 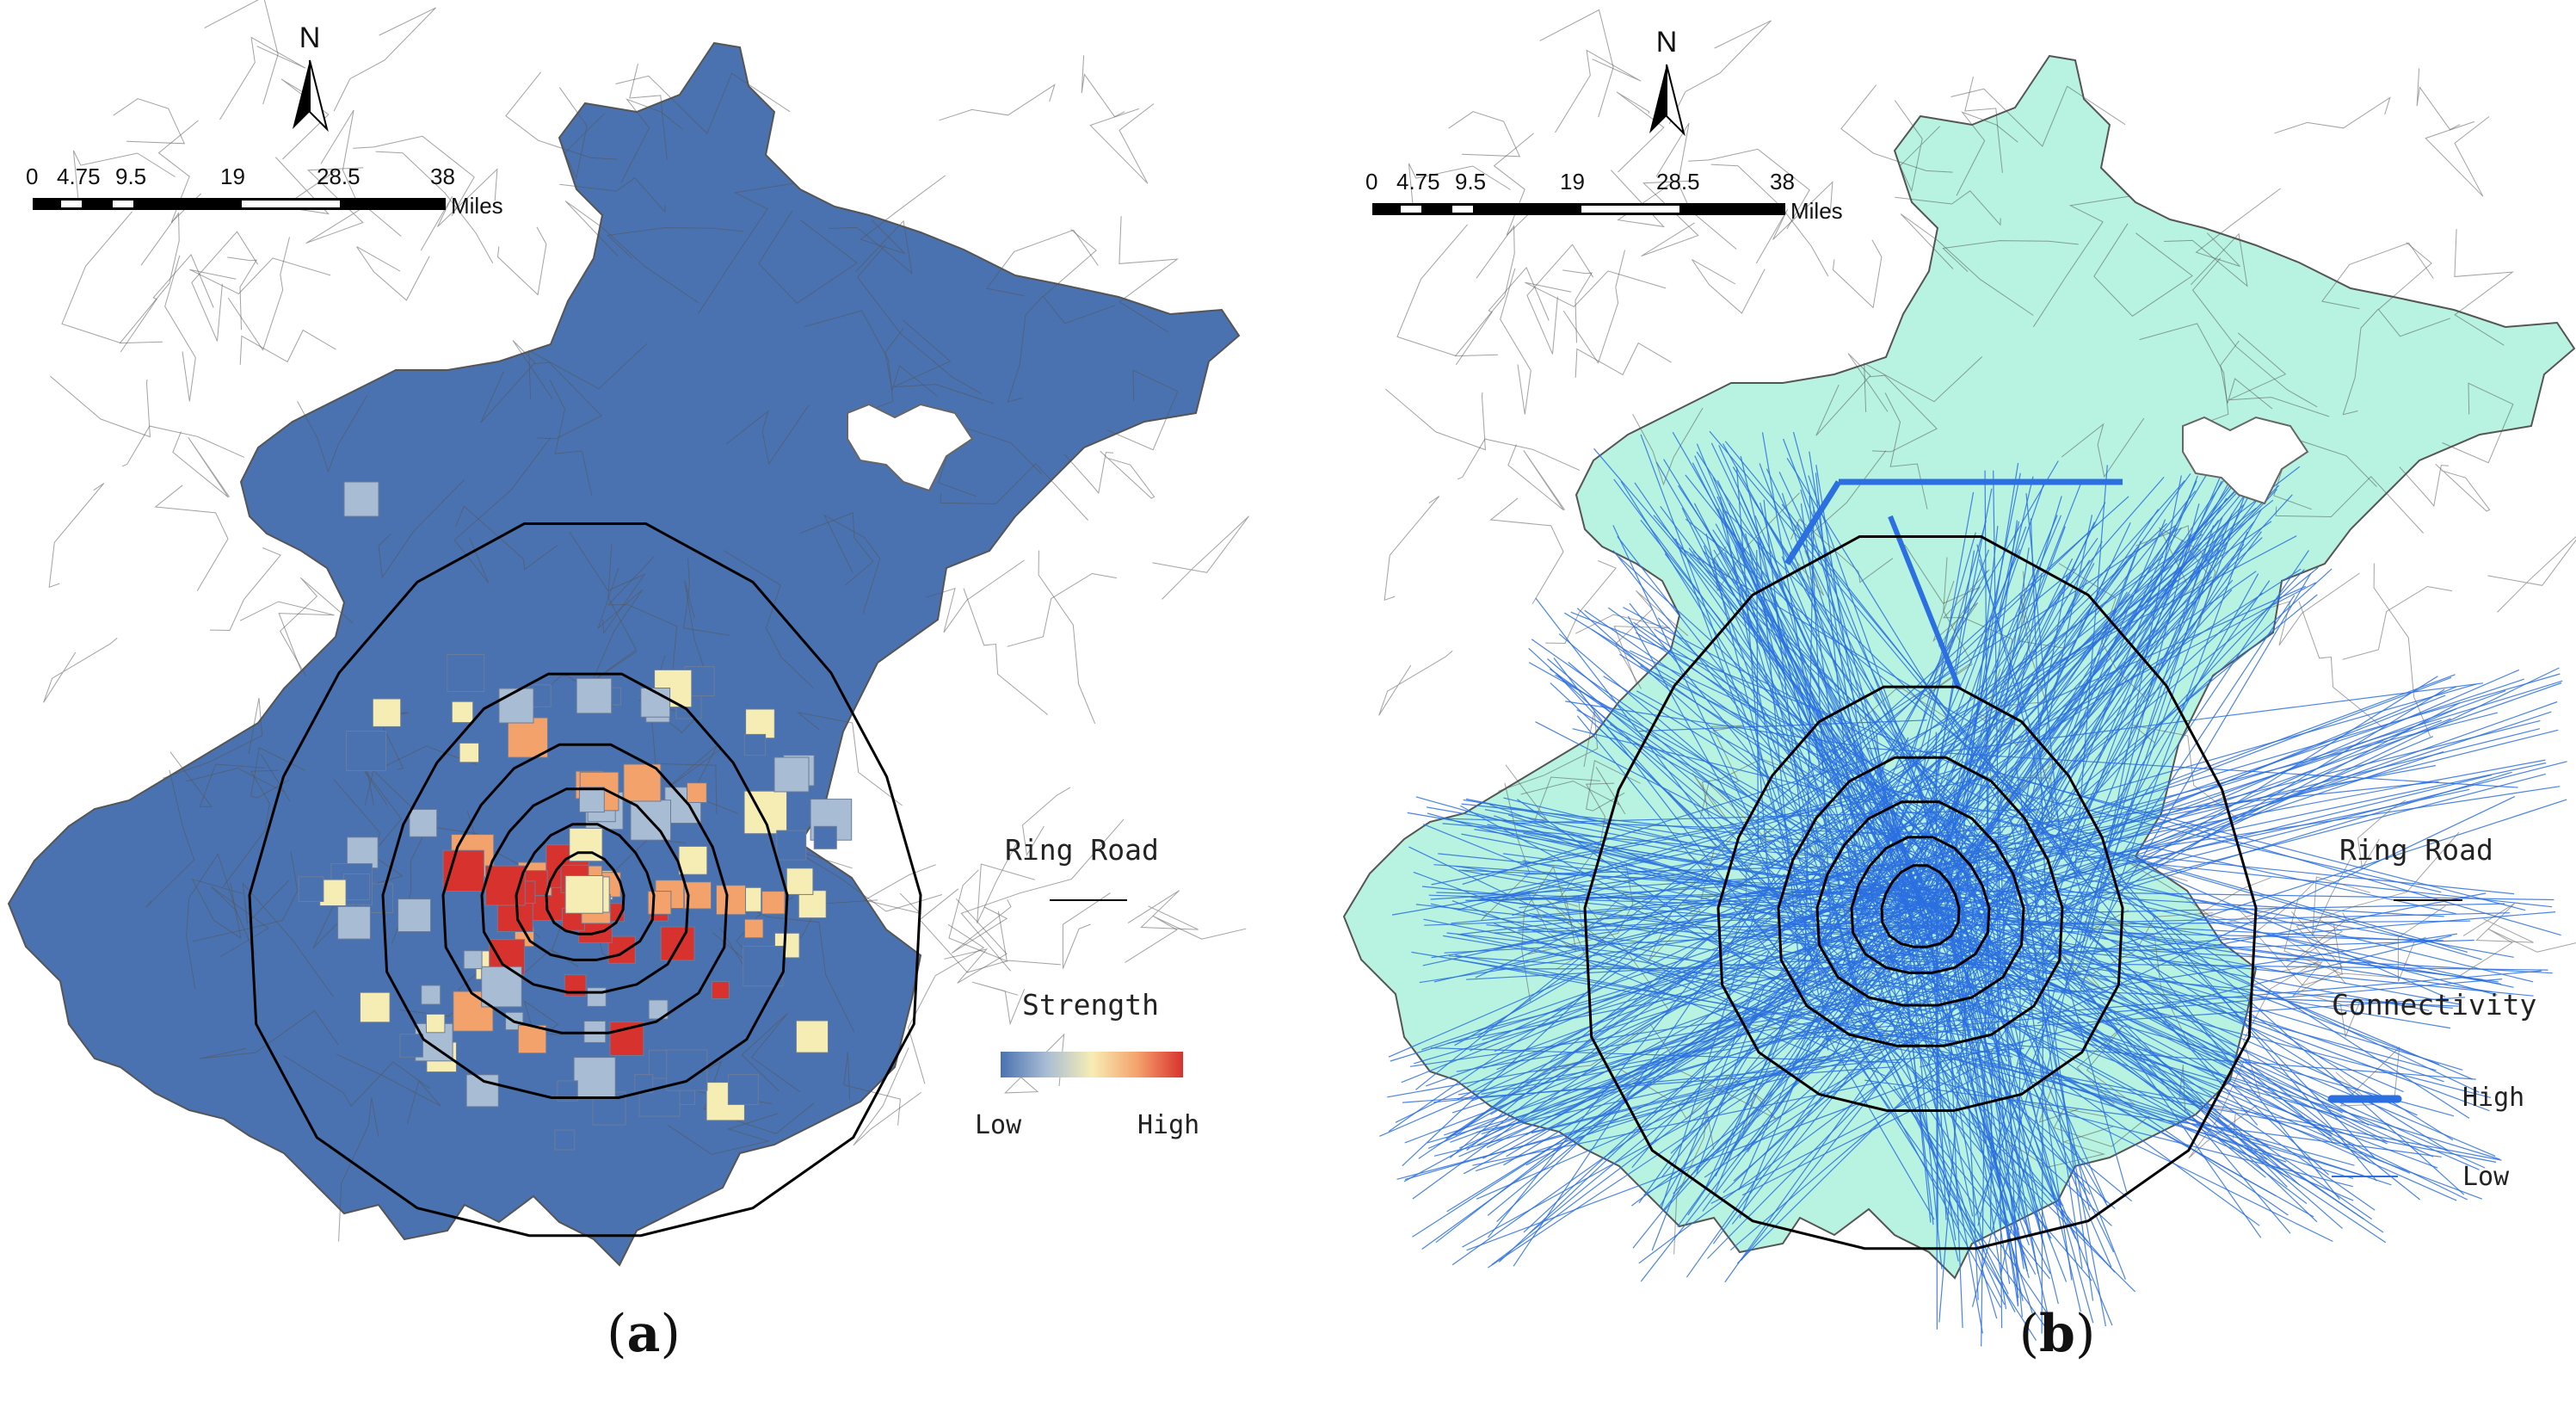 I want to click on north-label: N, so click(x=1667, y=42).